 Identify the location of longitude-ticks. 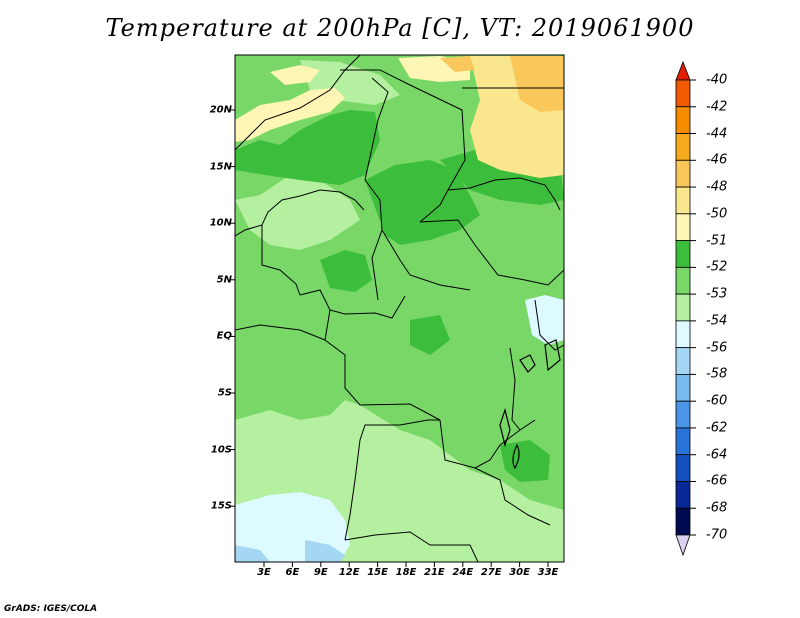
(406, 564).